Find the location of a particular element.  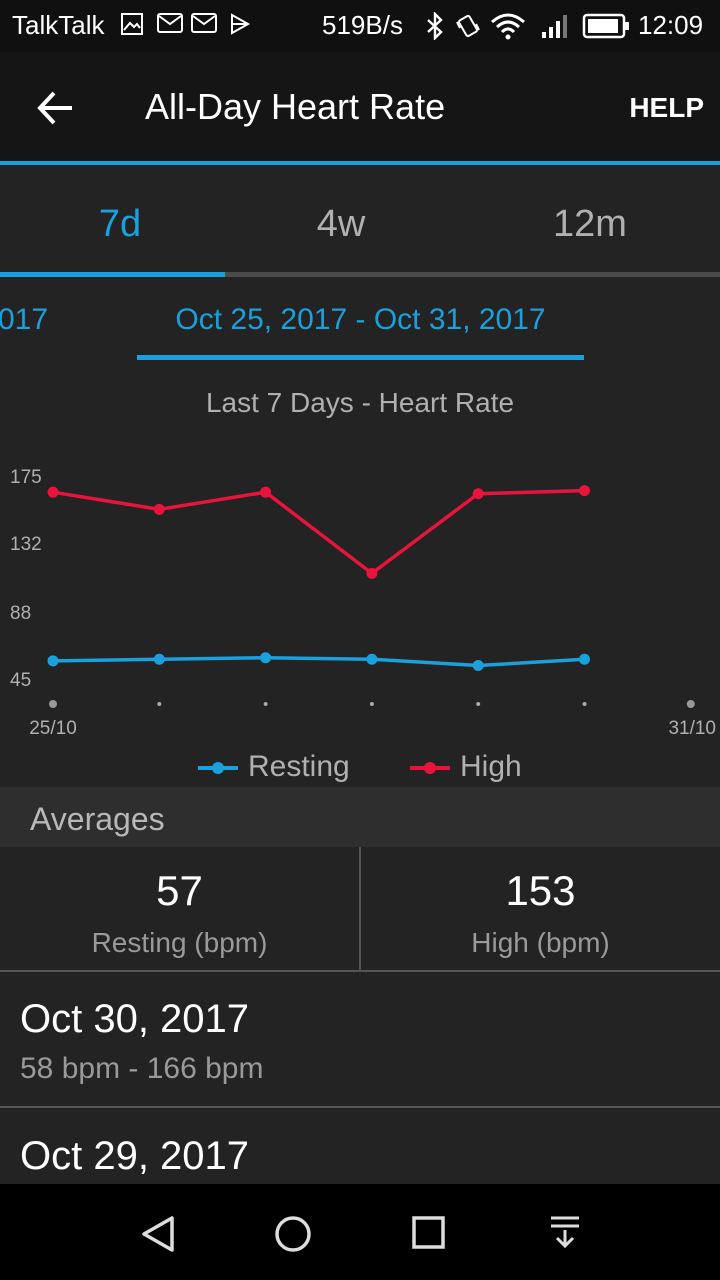

y-tick-label: 45 is located at coordinates (20, 680).